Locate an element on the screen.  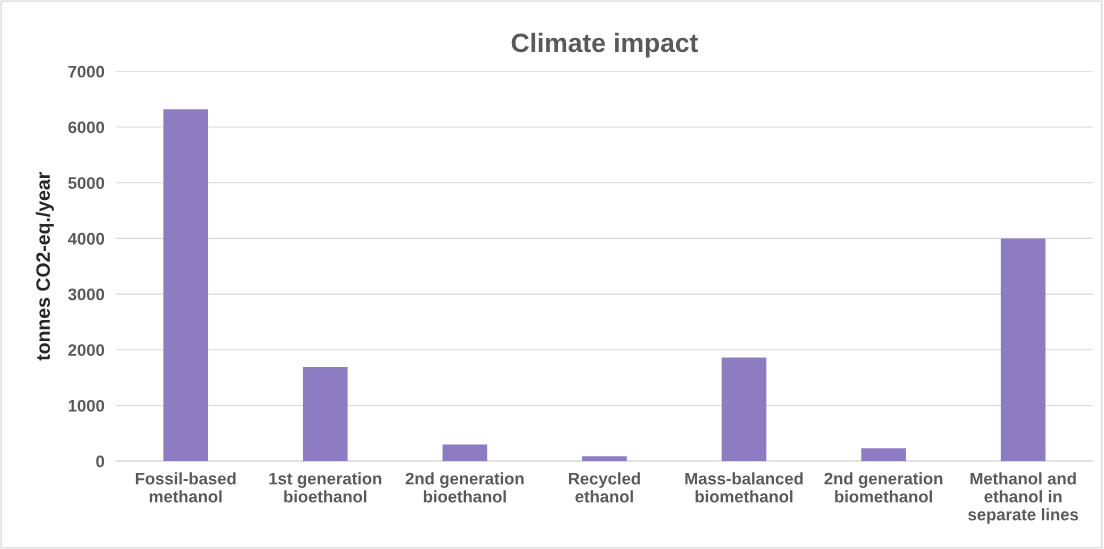
y-axis-title: tonnes CO2-eq./year is located at coordinates (44, 266).